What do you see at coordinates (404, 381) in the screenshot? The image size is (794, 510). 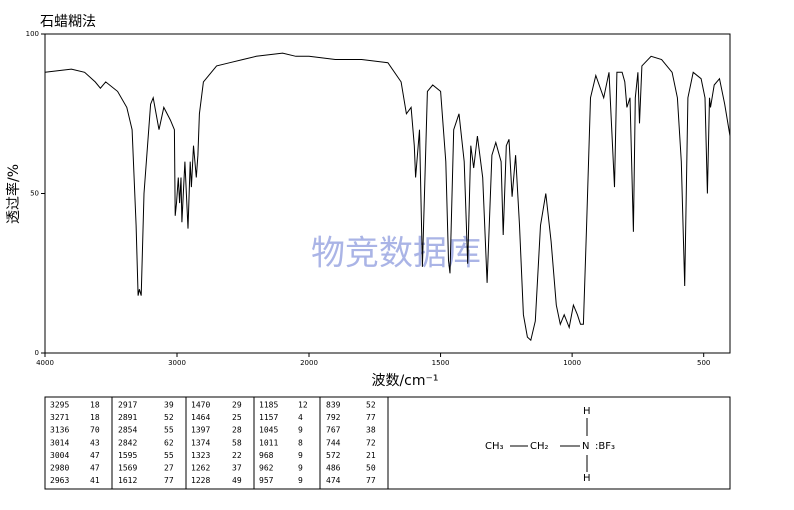 I see `x-axis-label: 波数/cm⁻¹` at bounding box center [404, 381].